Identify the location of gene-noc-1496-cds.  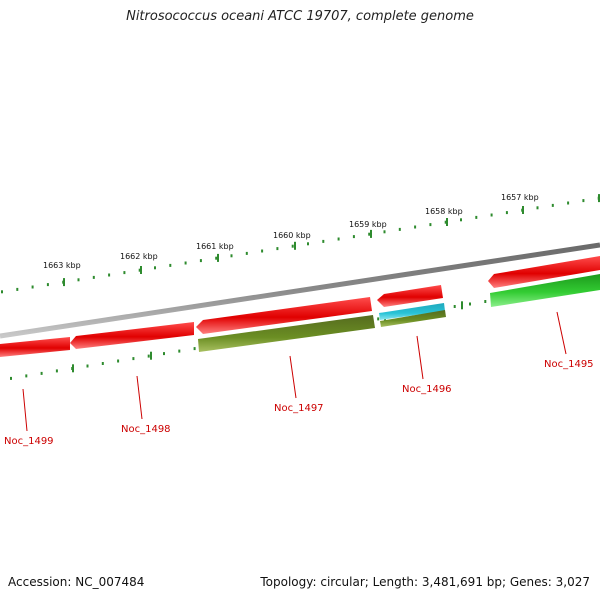
(412, 311).